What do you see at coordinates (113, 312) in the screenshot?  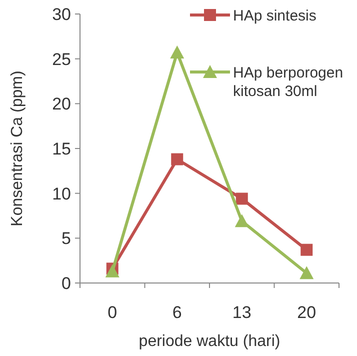 I see `x-tick-label: 0` at bounding box center [113, 312].